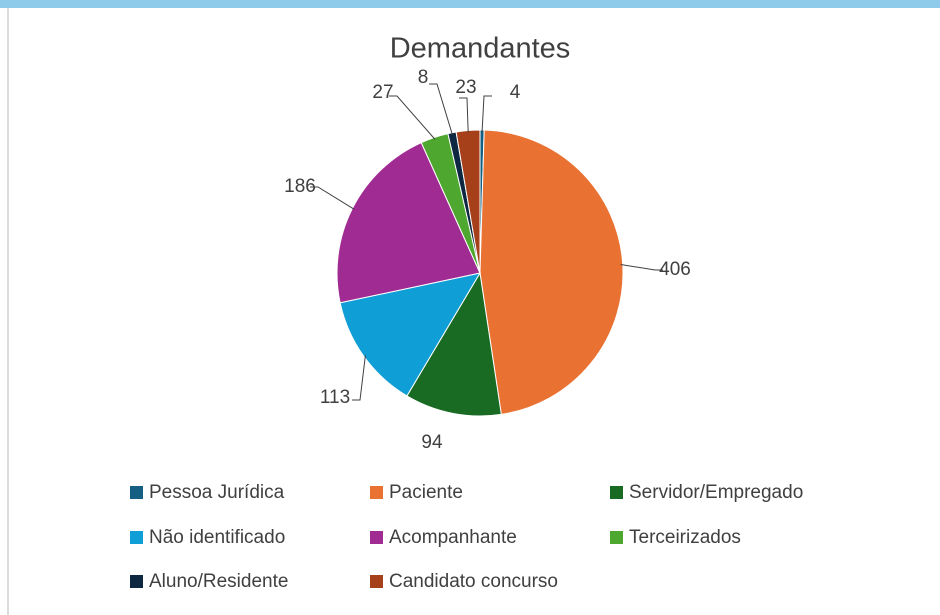 The image size is (940, 615). I want to click on legend-label: Aluno/Residente, so click(218, 581).